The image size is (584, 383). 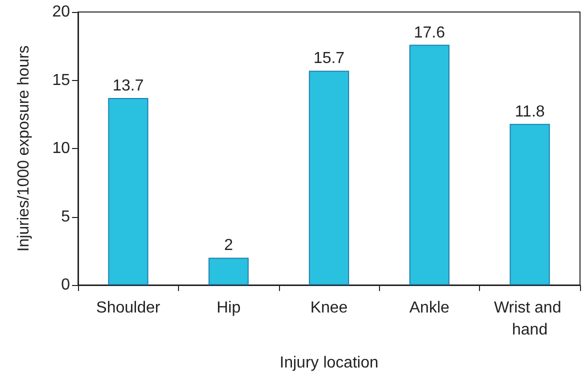 What do you see at coordinates (529, 111) in the screenshot?
I see `data-label: 11.8` at bounding box center [529, 111].